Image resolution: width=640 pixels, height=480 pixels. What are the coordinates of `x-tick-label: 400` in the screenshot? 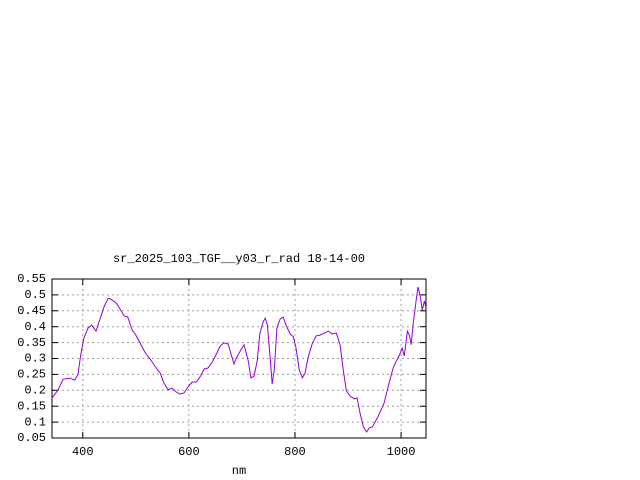 It's located at (83, 452).